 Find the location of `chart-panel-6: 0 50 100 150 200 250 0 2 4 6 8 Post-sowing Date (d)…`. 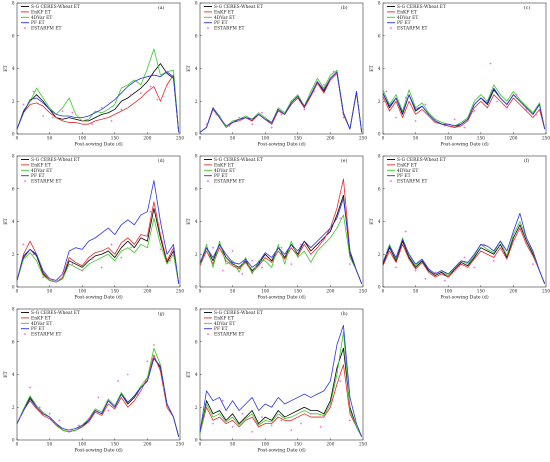

chart-panel-6: 0 50 100 150 200 250 0 2 4 6 8 Post-sowing Date (d)… is located at coordinates (459, 227).